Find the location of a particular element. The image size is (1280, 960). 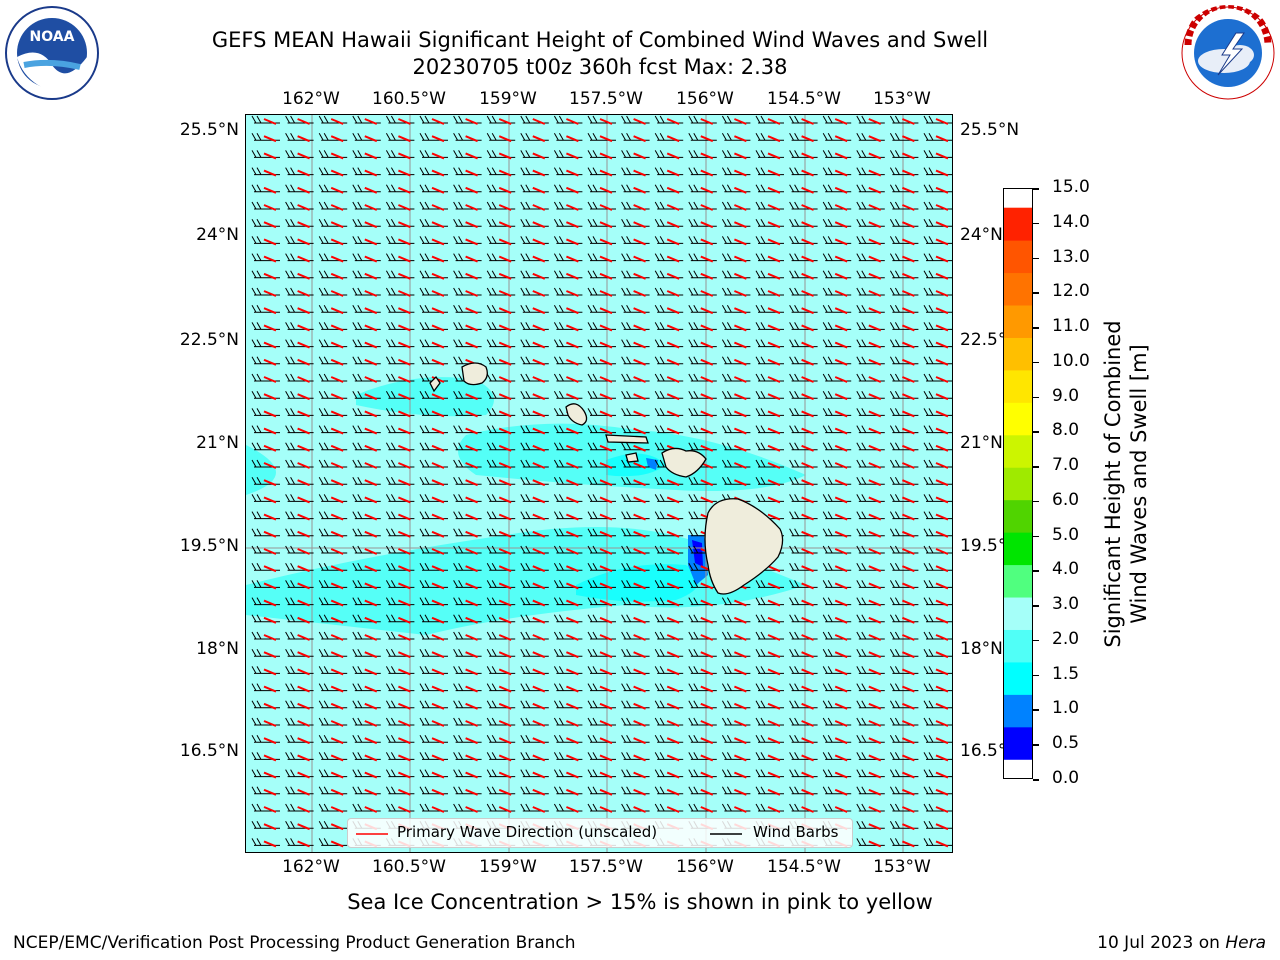

lon-tick-top: 157.5°W is located at coordinates (606, 99).